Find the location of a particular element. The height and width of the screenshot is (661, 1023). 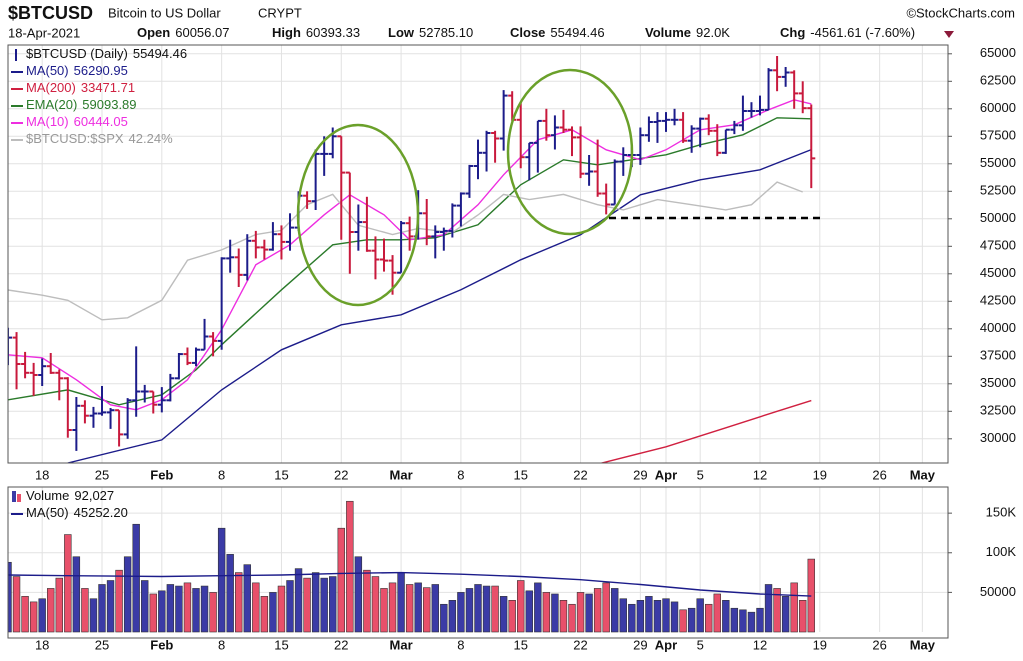

legend-name: MA(200) is located at coordinates (51, 87).